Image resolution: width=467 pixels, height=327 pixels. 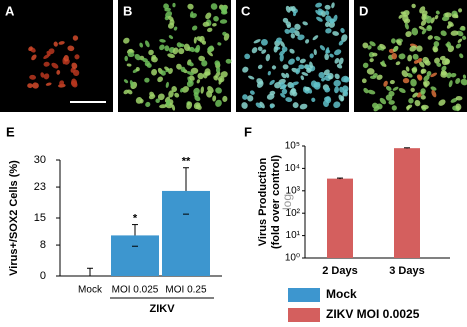 I want to click on y-tick-label: 10³, so click(x=293, y=190).